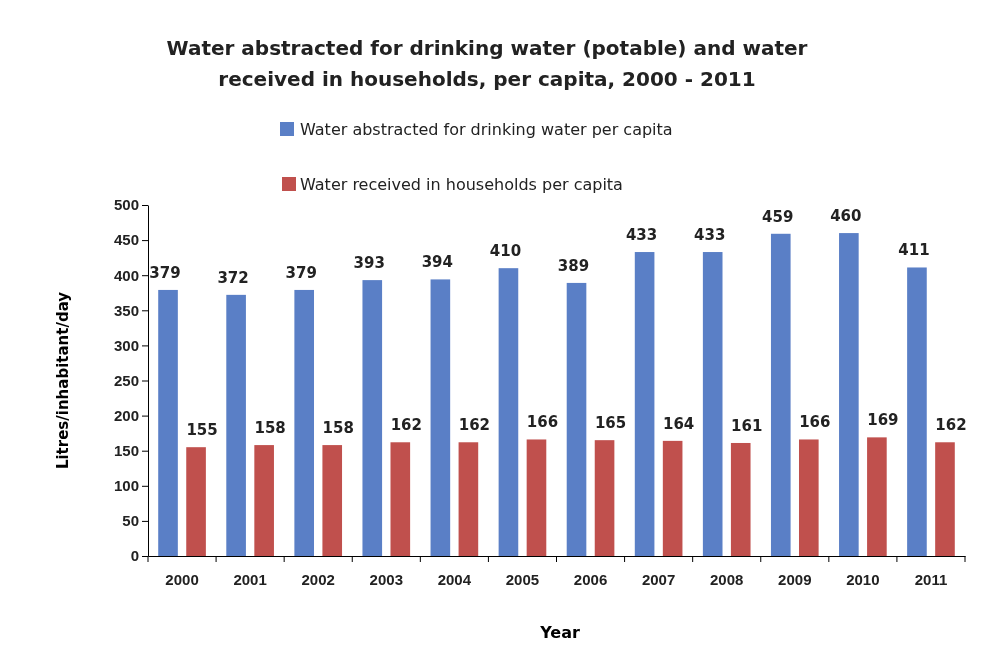 The image size is (1002, 672). What do you see at coordinates (573, 265) in the screenshot?
I see `data-label: 389` at bounding box center [573, 265].